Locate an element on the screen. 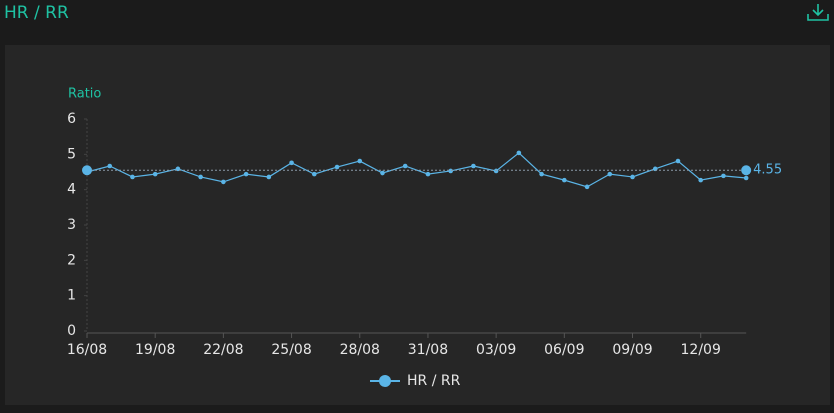  x-tick-label: 31/08 is located at coordinates (428, 350).